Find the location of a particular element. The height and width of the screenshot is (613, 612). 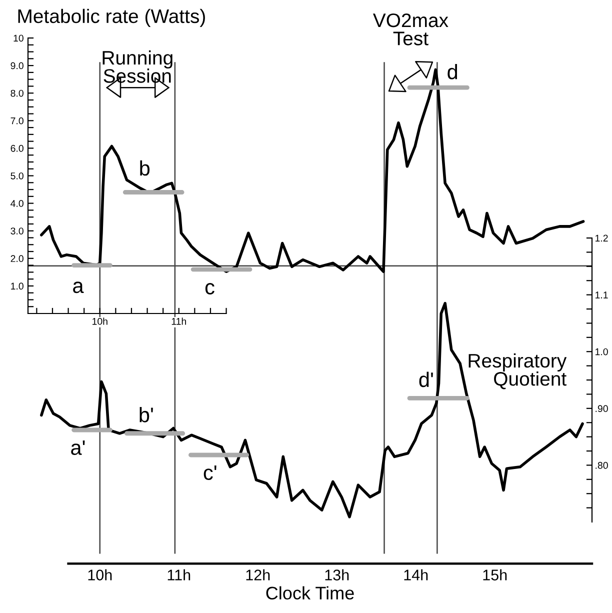

annotation: b is located at coordinates (145, 168).